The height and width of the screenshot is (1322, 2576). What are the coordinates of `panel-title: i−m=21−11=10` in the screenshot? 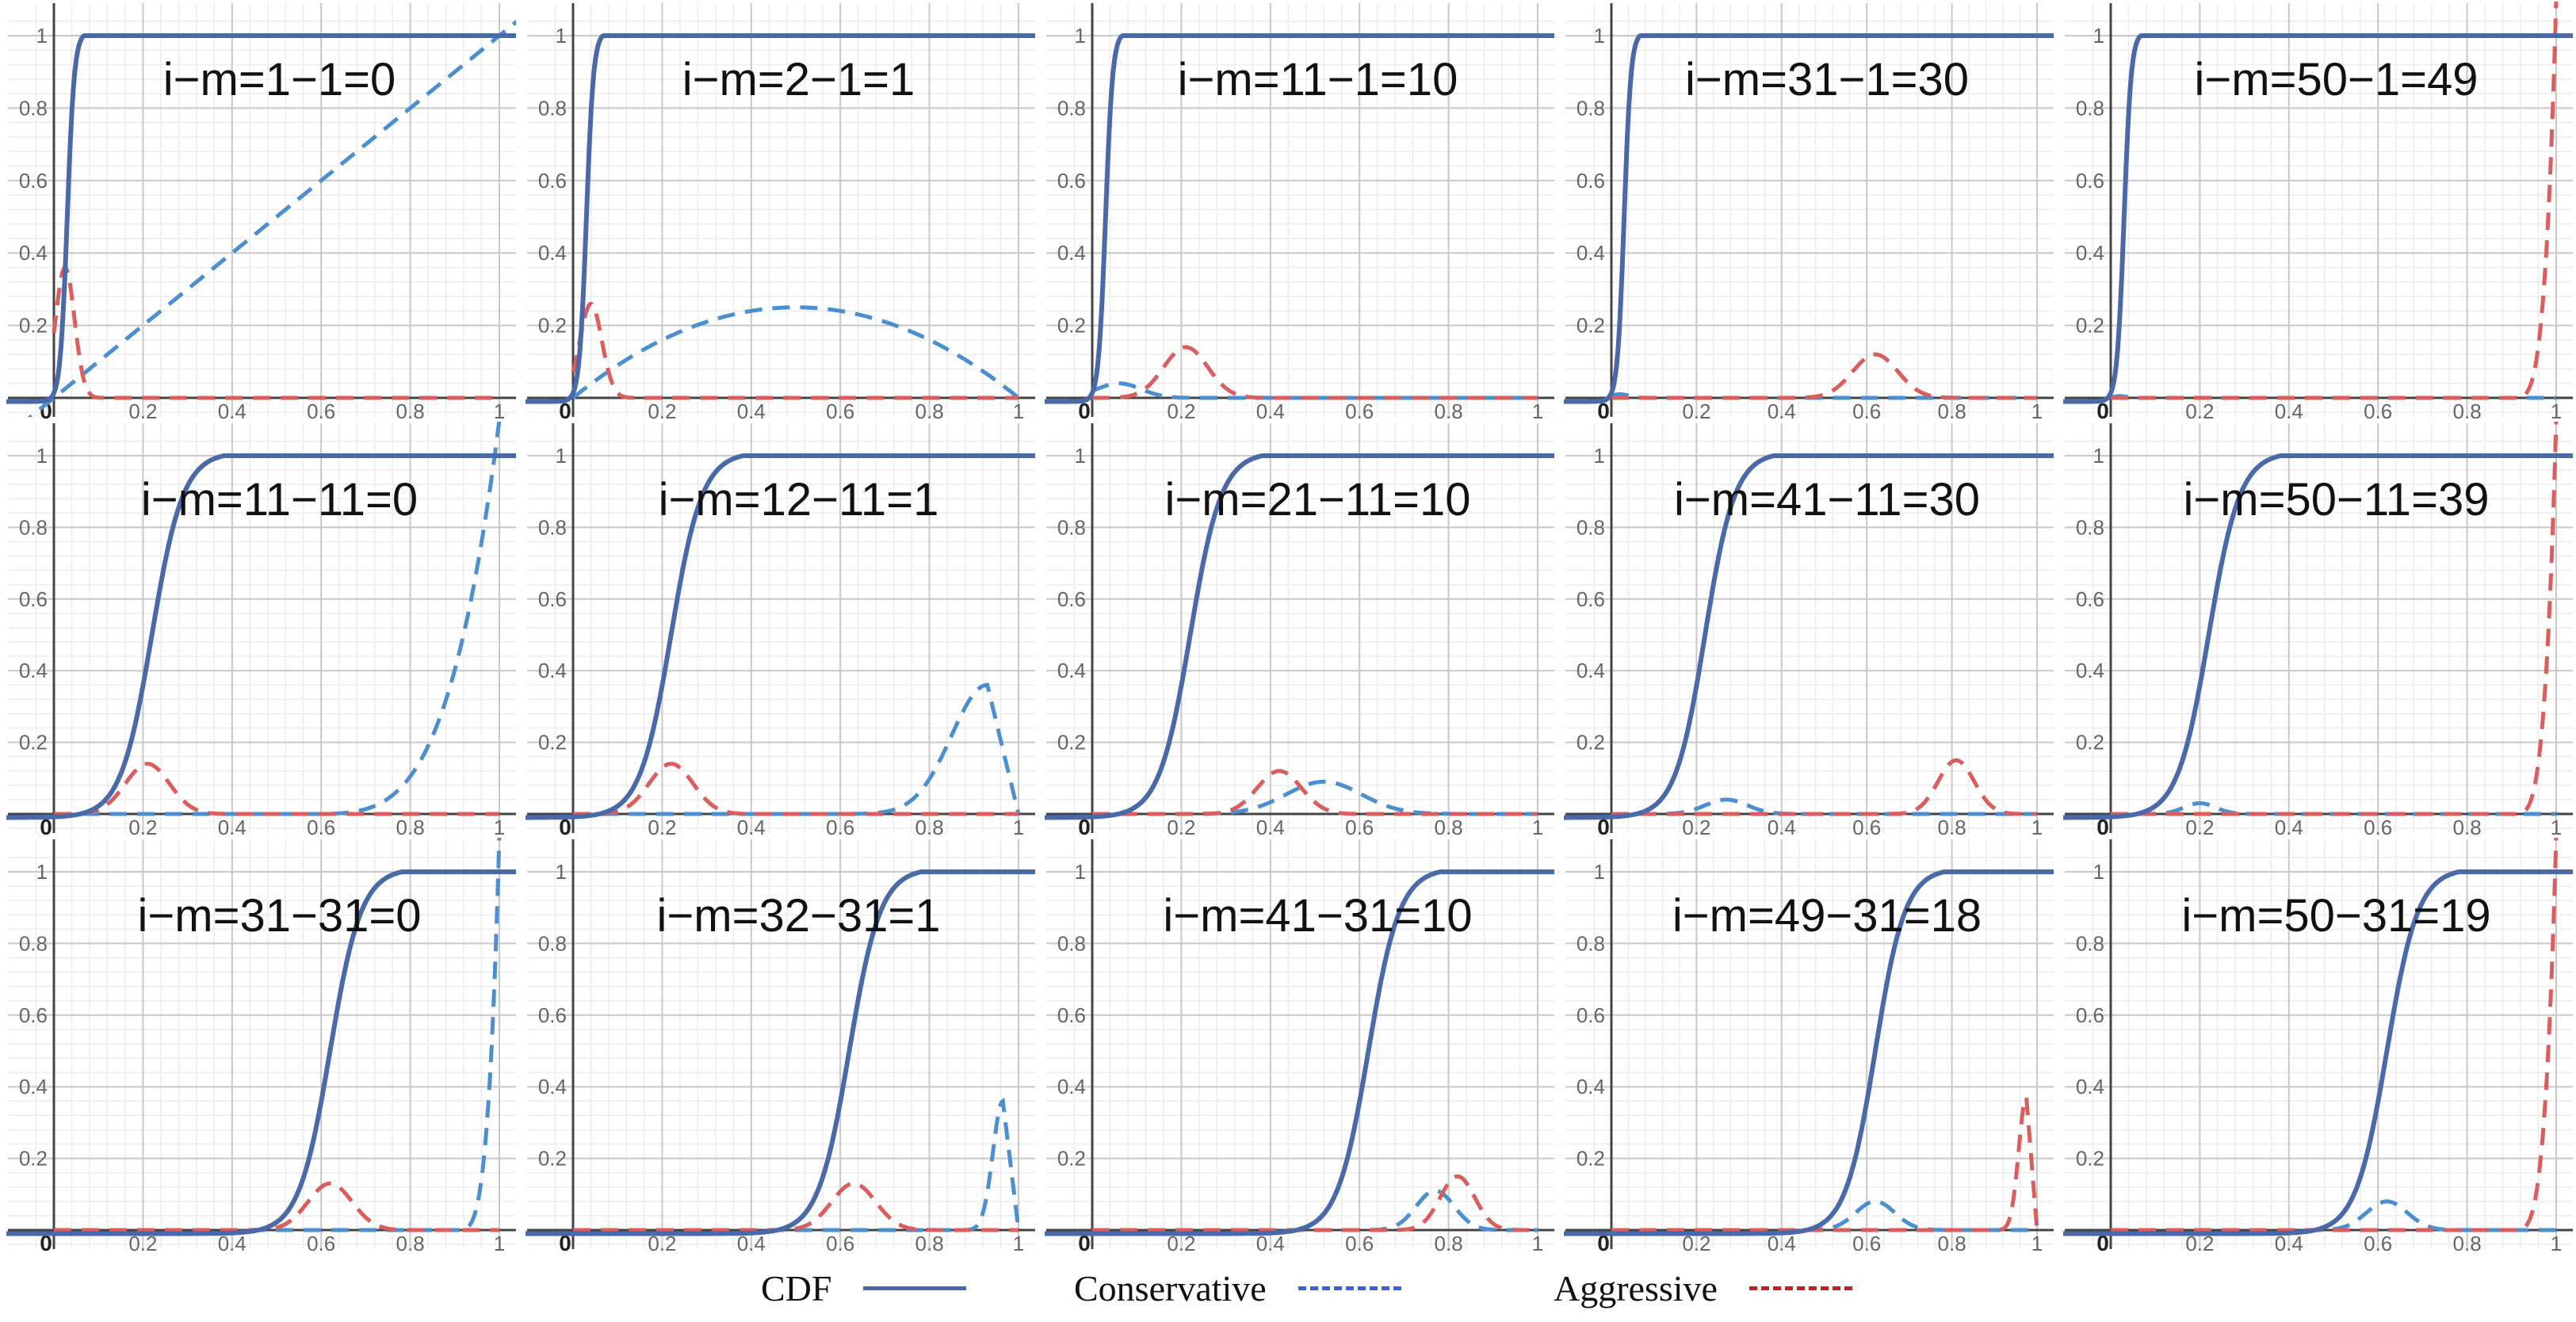 It's located at (1318, 499).